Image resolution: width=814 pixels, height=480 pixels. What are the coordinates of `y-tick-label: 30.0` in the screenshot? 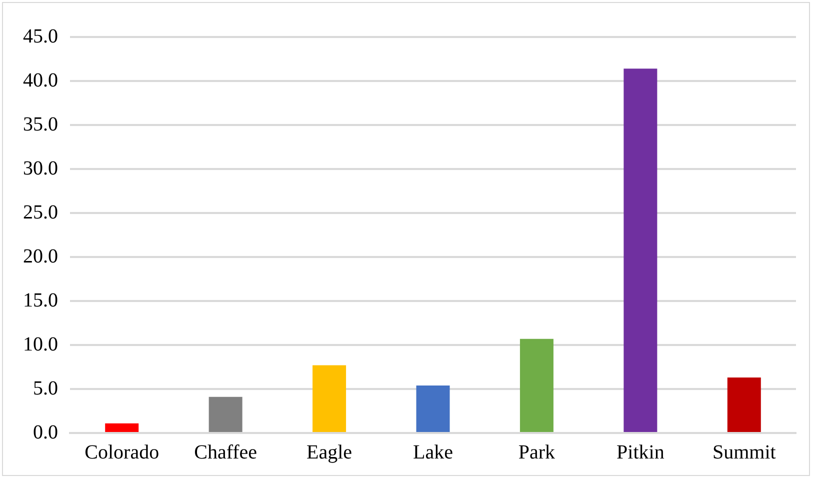 It's located at (40, 168).